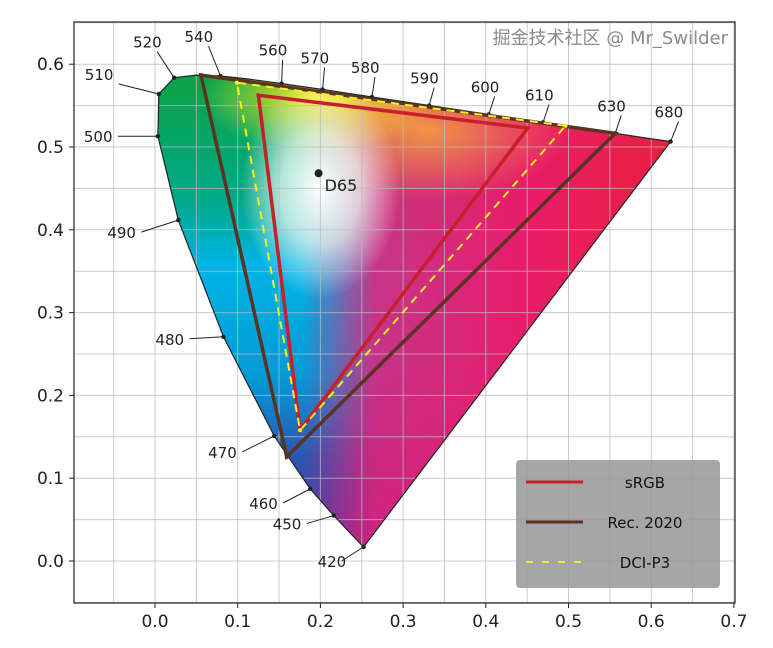 The image size is (773, 648). I want to click on wavelength-label: 540, so click(198, 37).